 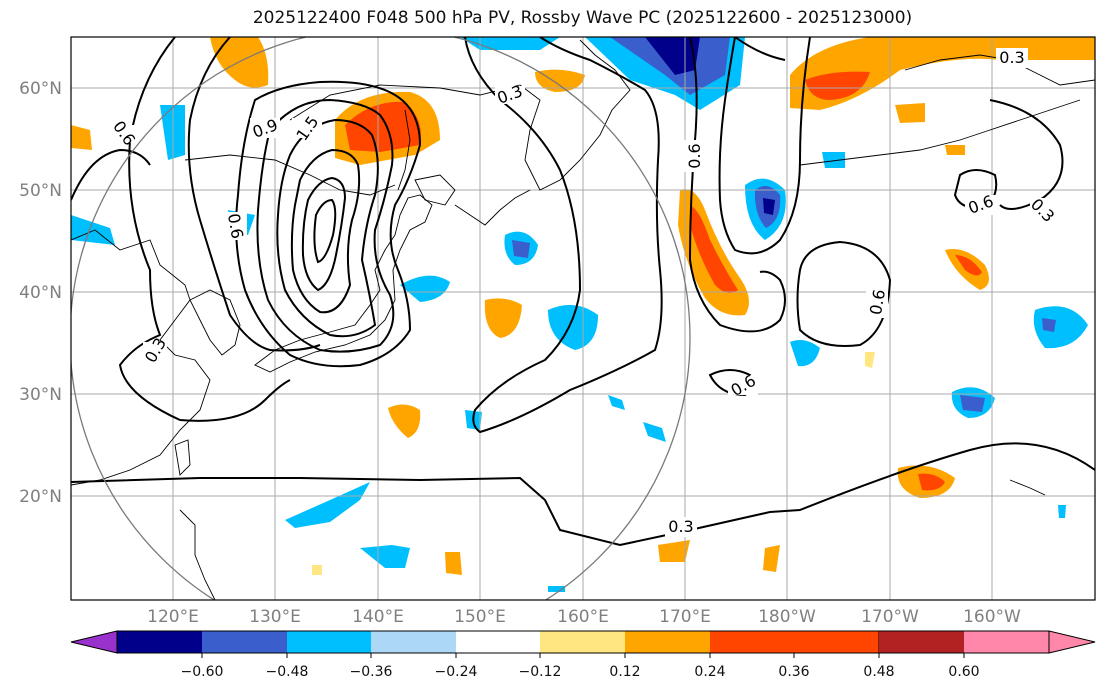 What do you see at coordinates (624, 672) in the screenshot?
I see `colorbar-tick-label: 0.12` at bounding box center [624, 672].